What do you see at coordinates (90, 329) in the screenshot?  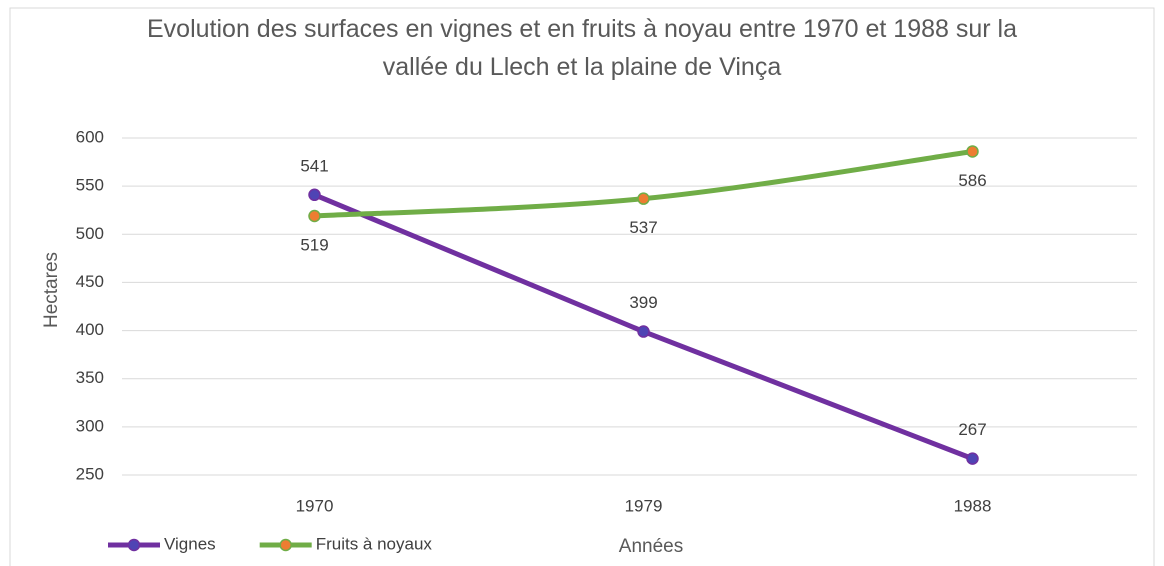 I see `y-tick-label: 400` at bounding box center [90, 329].